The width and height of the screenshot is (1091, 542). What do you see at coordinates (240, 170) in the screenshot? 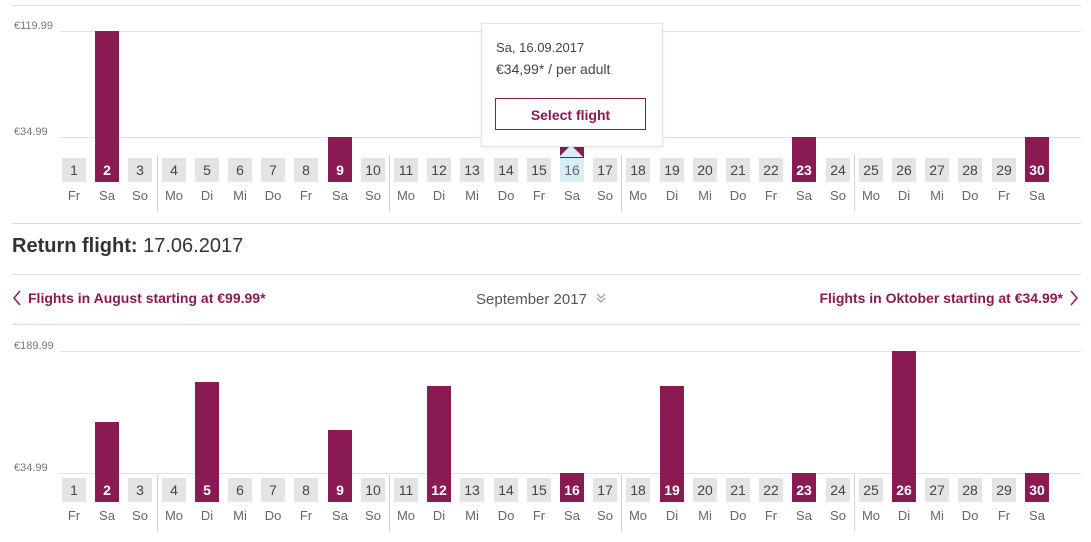
I see `outbound-day-6: 6` at bounding box center [240, 170].